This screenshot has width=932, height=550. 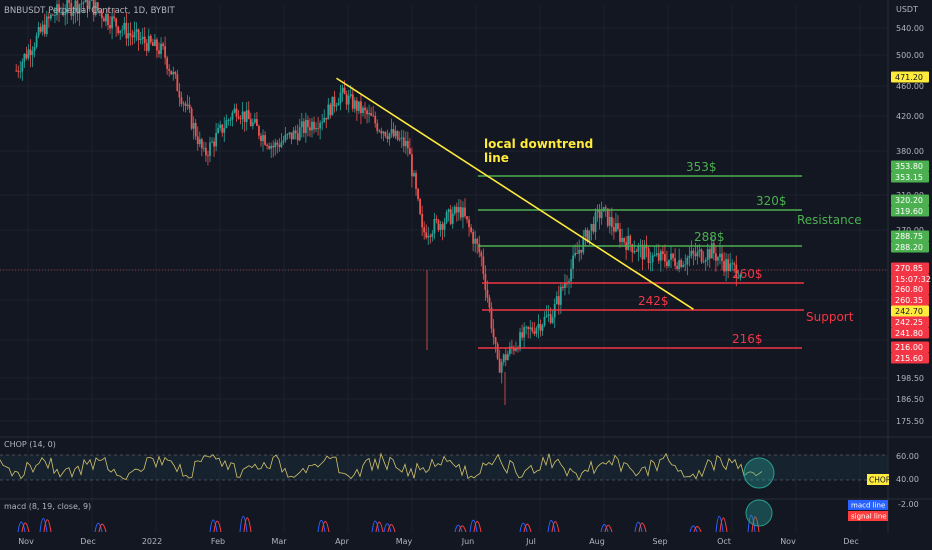 I want to click on price-tick: 420.00, so click(x=910, y=116).